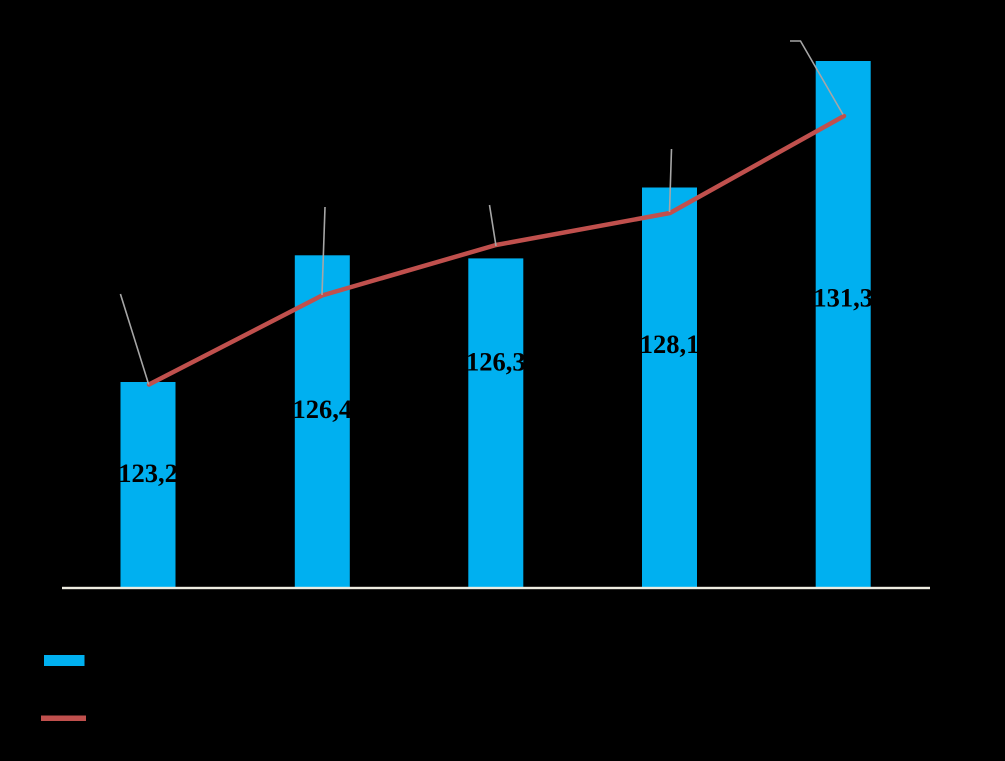  What do you see at coordinates (496, 361) in the screenshot?
I see `svg-text: 126,3` at bounding box center [496, 361].